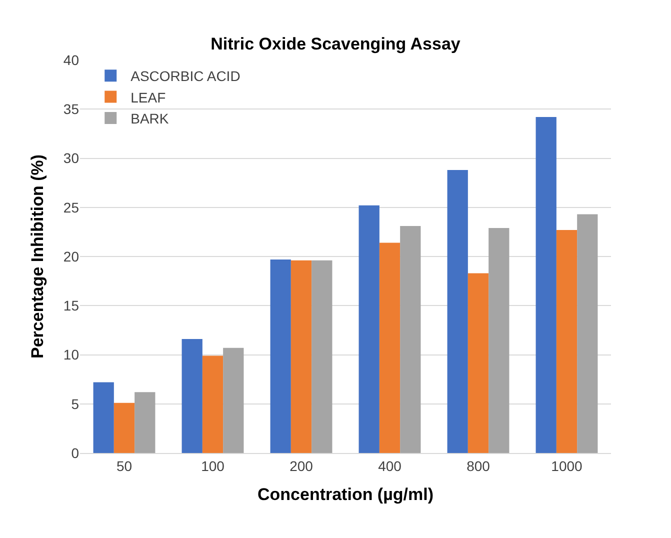 The height and width of the screenshot is (538, 671). What do you see at coordinates (71, 306) in the screenshot?
I see `y-tick-label: 15` at bounding box center [71, 306].